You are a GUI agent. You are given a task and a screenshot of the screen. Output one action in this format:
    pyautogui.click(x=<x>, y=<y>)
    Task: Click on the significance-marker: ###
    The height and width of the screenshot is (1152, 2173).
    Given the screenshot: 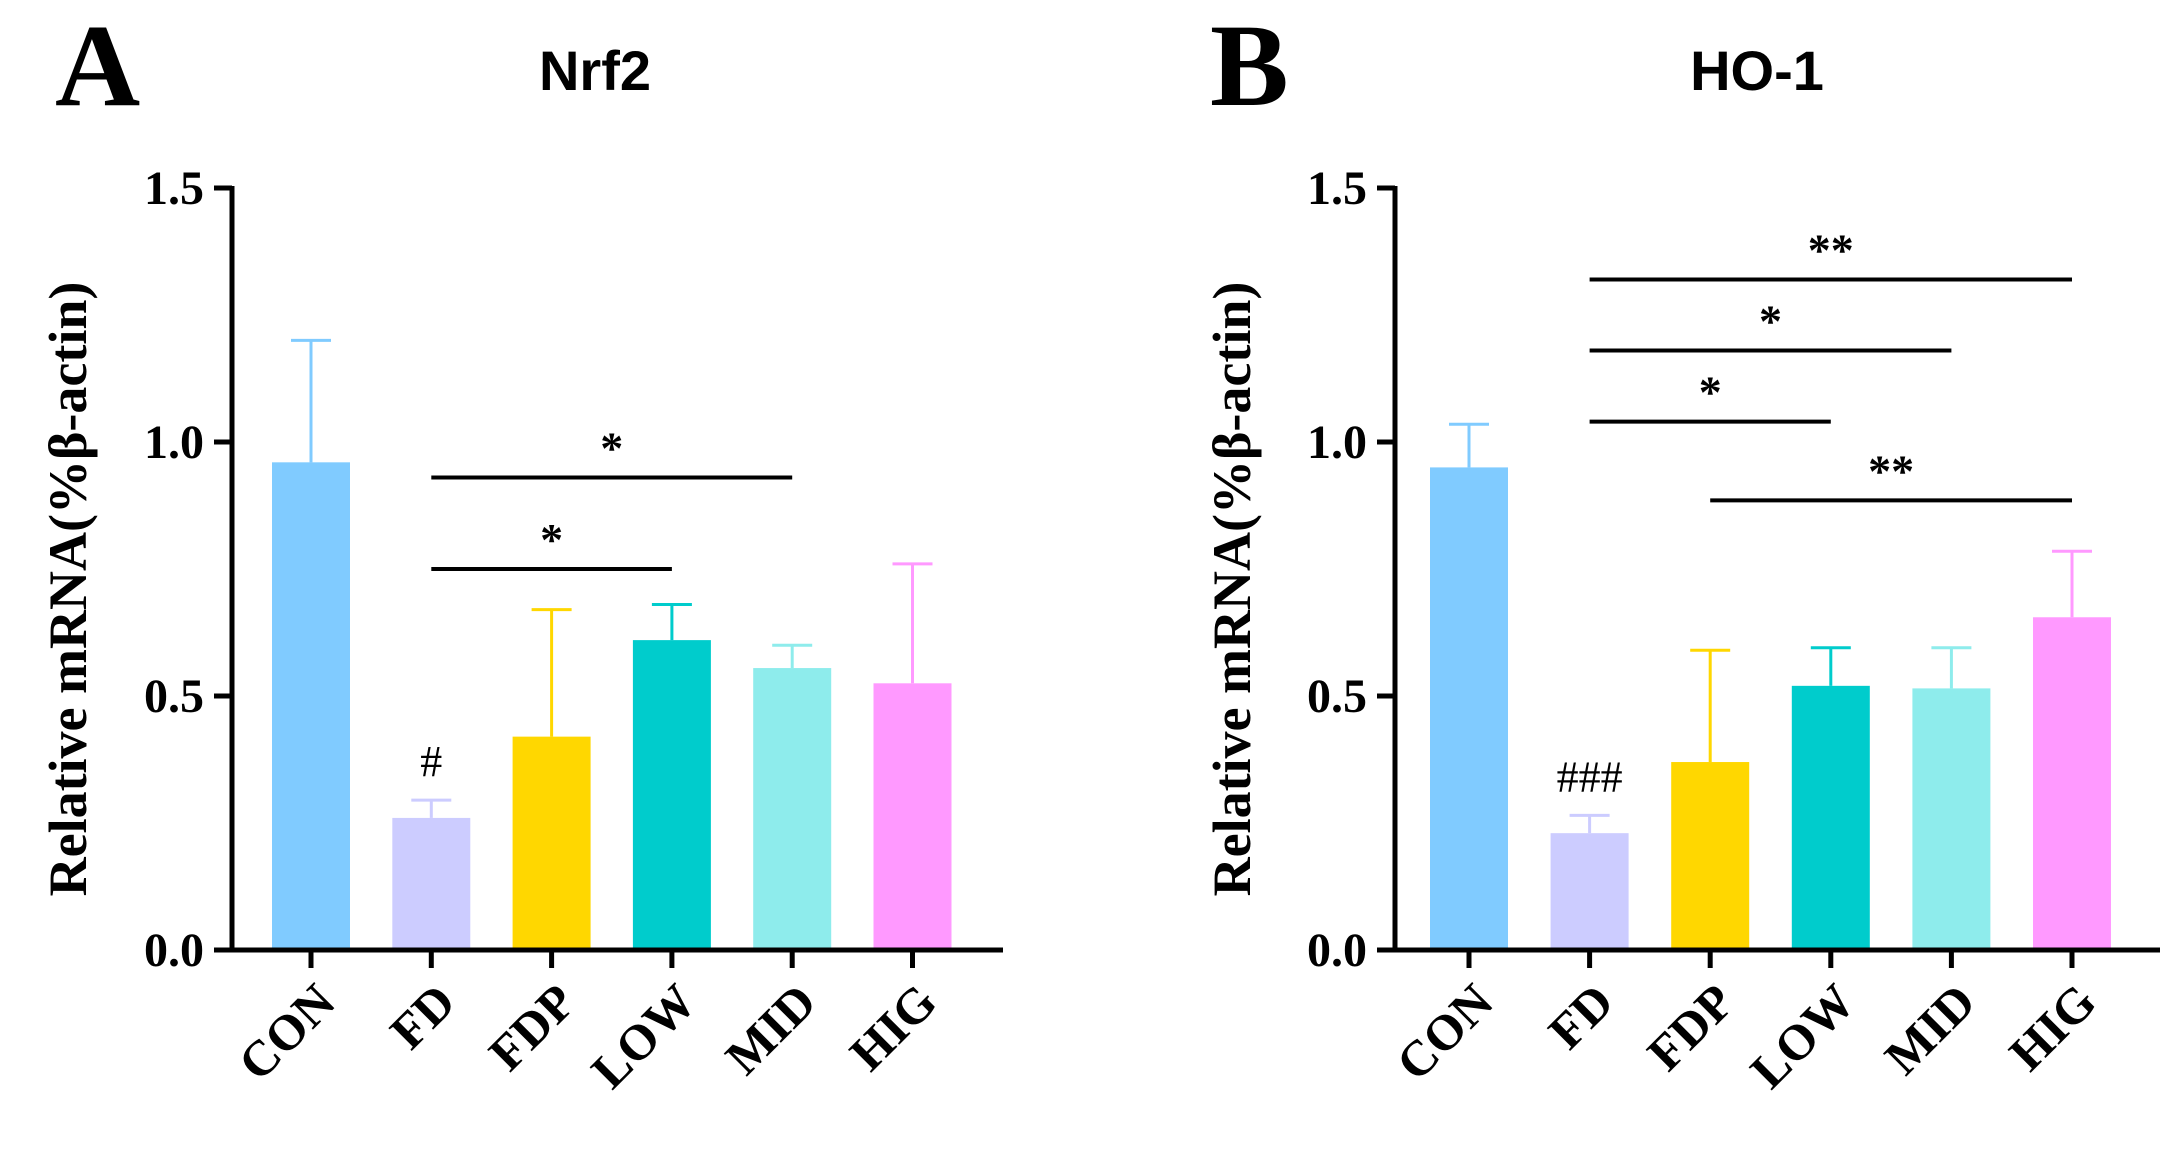 What is the action you would take?
    pyautogui.click(x=1590, y=776)
    